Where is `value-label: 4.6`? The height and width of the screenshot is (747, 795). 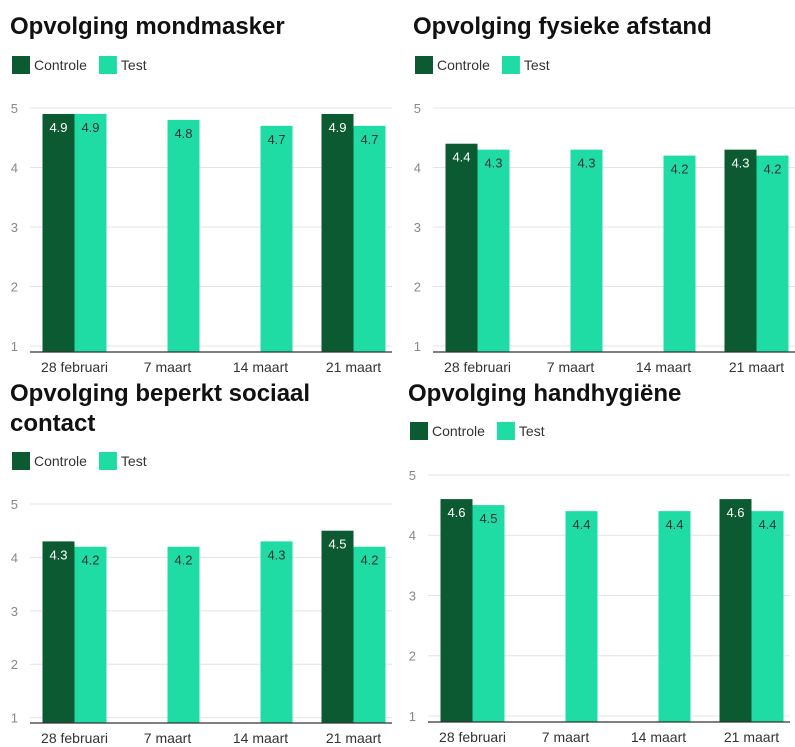
value-label: 4.6 is located at coordinates (735, 512).